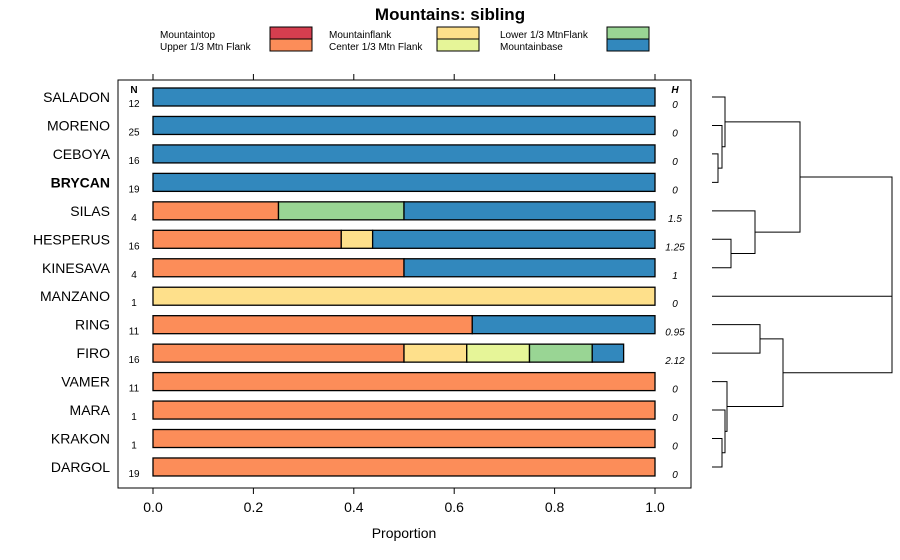 The image size is (900, 560). I want to click on row-label: KRAKON, so click(80, 439).